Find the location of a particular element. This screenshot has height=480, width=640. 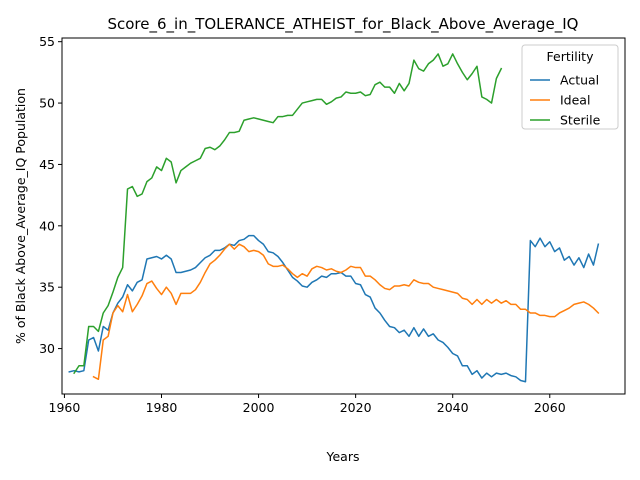

y-axis-label: % of Black Above_Average_IQ Population is located at coordinates (20, 216).